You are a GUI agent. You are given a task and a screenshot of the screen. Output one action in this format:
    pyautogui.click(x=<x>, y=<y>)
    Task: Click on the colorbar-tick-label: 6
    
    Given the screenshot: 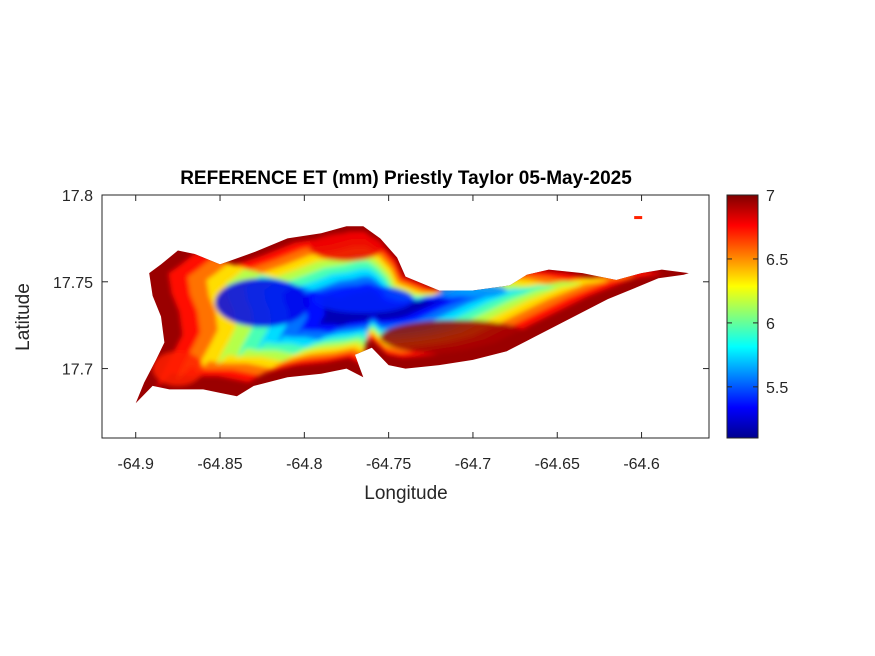 What is the action you would take?
    pyautogui.click(x=770, y=324)
    